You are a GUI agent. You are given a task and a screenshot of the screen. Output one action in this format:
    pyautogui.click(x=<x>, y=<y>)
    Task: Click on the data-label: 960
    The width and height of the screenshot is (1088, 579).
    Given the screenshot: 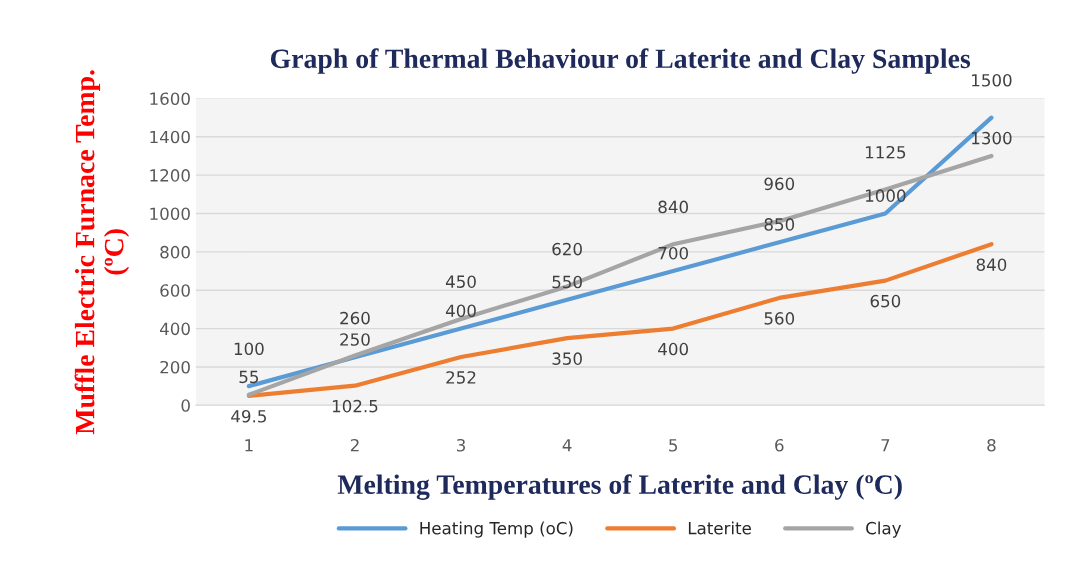 What is the action you would take?
    pyautogui.click(x=779, y=184)
    